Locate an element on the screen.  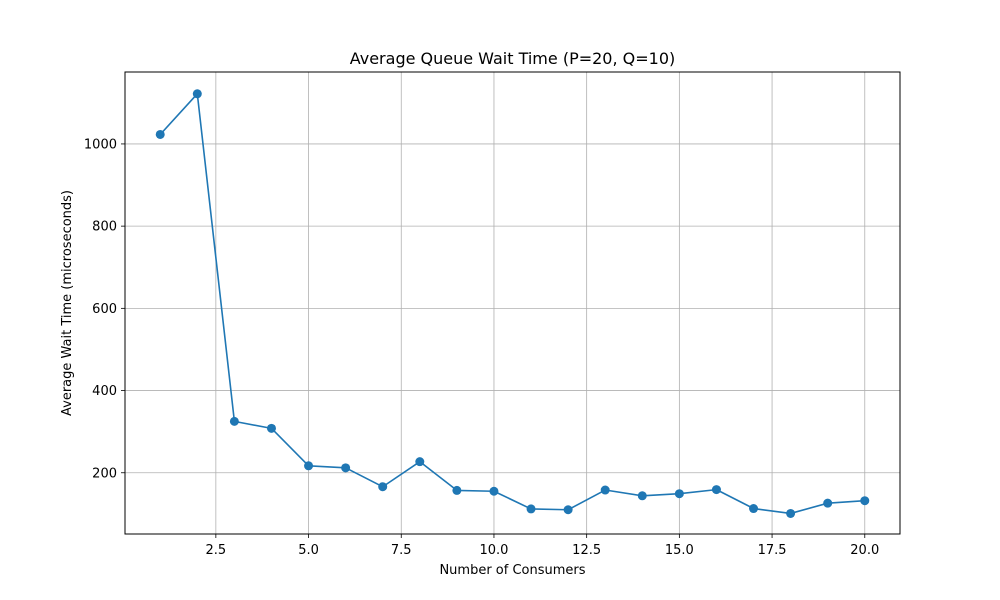
y-tick-label: 600 is located at coordinates (104, 309).